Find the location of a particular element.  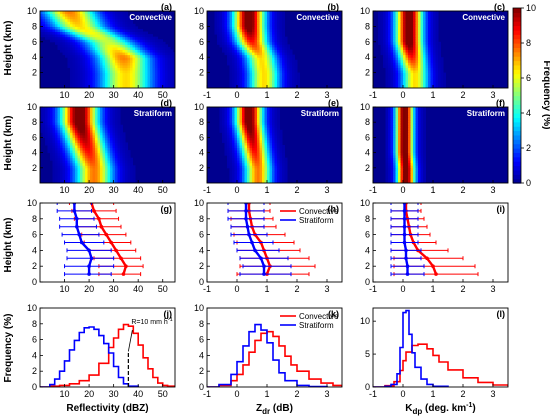

x-tick-label: 10 is located at coordinates (65, 190).